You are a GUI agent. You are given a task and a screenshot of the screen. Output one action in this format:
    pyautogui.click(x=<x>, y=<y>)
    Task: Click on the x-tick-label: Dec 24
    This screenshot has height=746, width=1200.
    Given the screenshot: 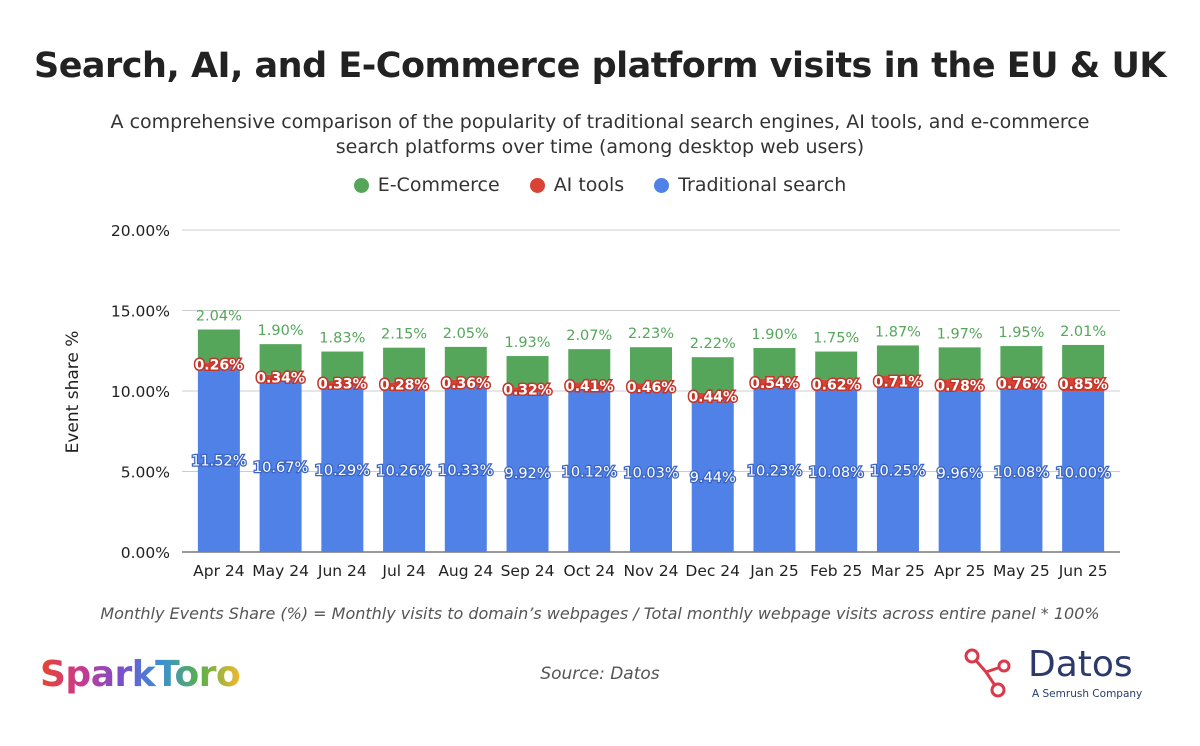 What is the action you would take?
    pyautogui.click(x=712, y=571)
    